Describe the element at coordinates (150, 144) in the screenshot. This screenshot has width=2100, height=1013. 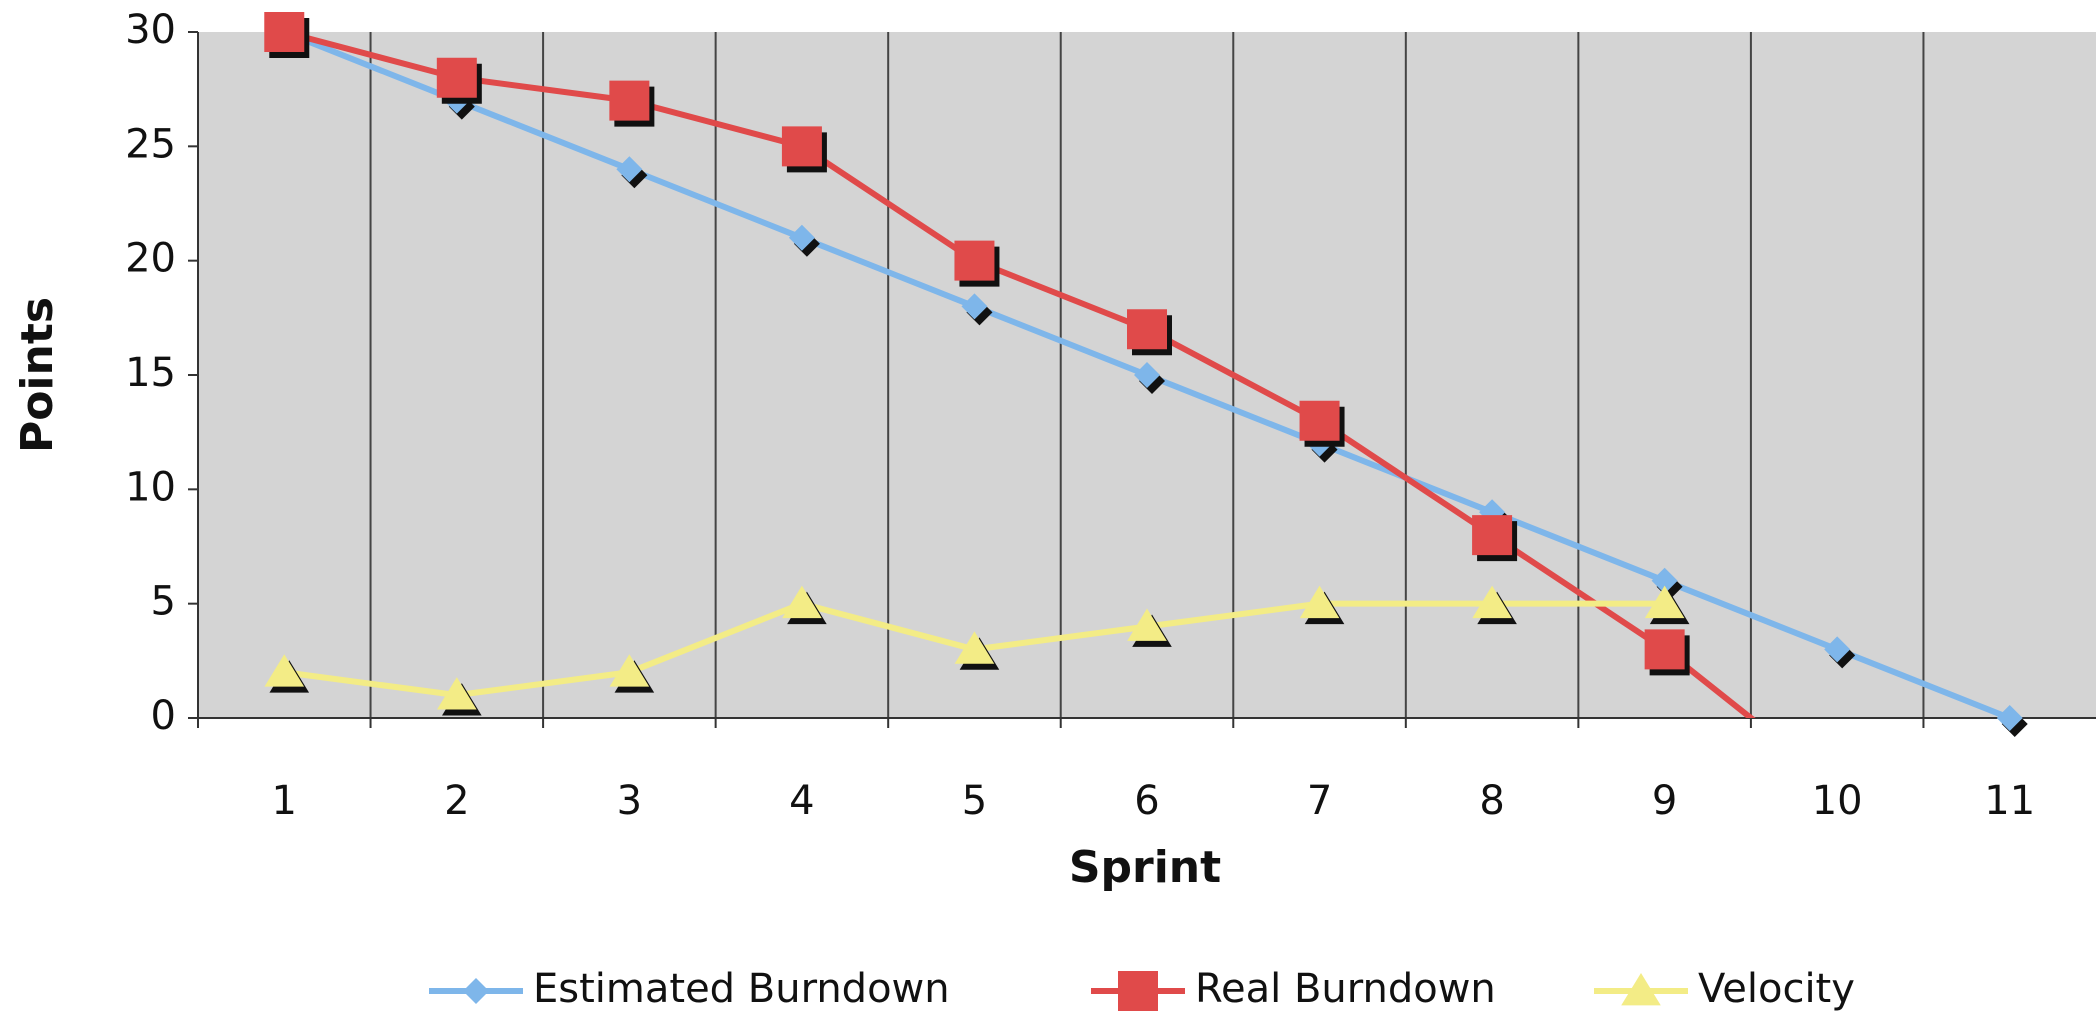
I see `y-tick-label: 25` at that location.